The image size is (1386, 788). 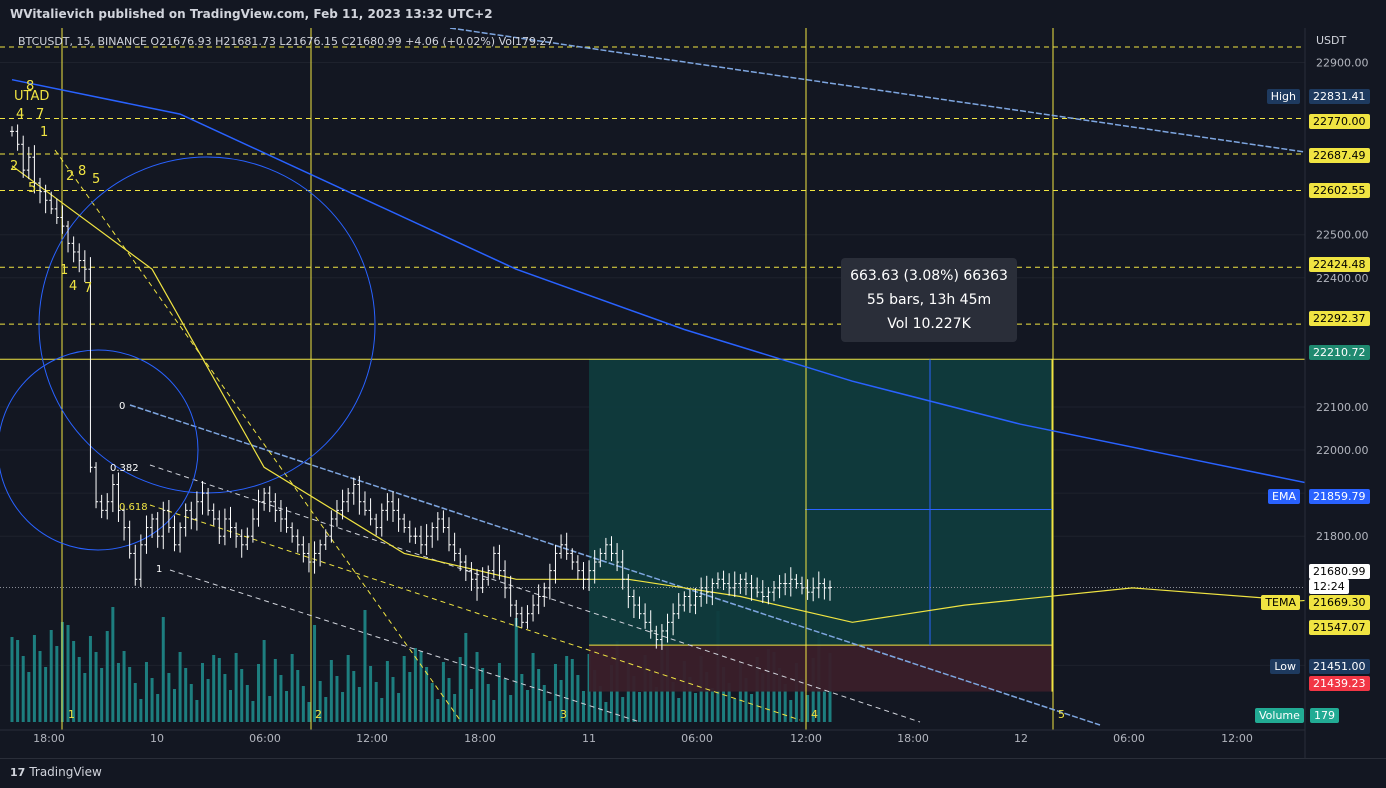 What do you see at coordinates (405, 646) in the screenshot?
I see `channel-lower` at bounding box center [405, 646].